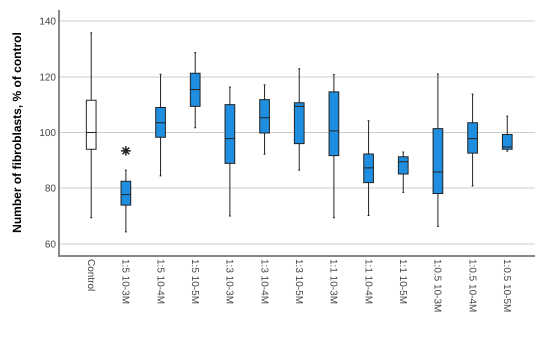 Image resolution: width=550 pixels, height=340 pixels. Describe the element at coordinates (472, 285) in the screenshot. I see `x-tick-label: 1:0.5 10-4M` at that location.